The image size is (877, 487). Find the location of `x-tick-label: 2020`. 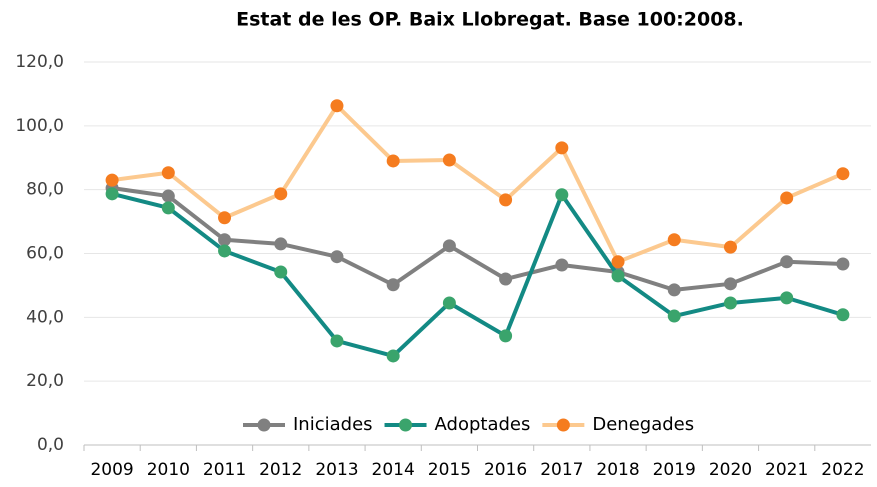

x-tick-label: 2020 is located at coordinates (730, 470).